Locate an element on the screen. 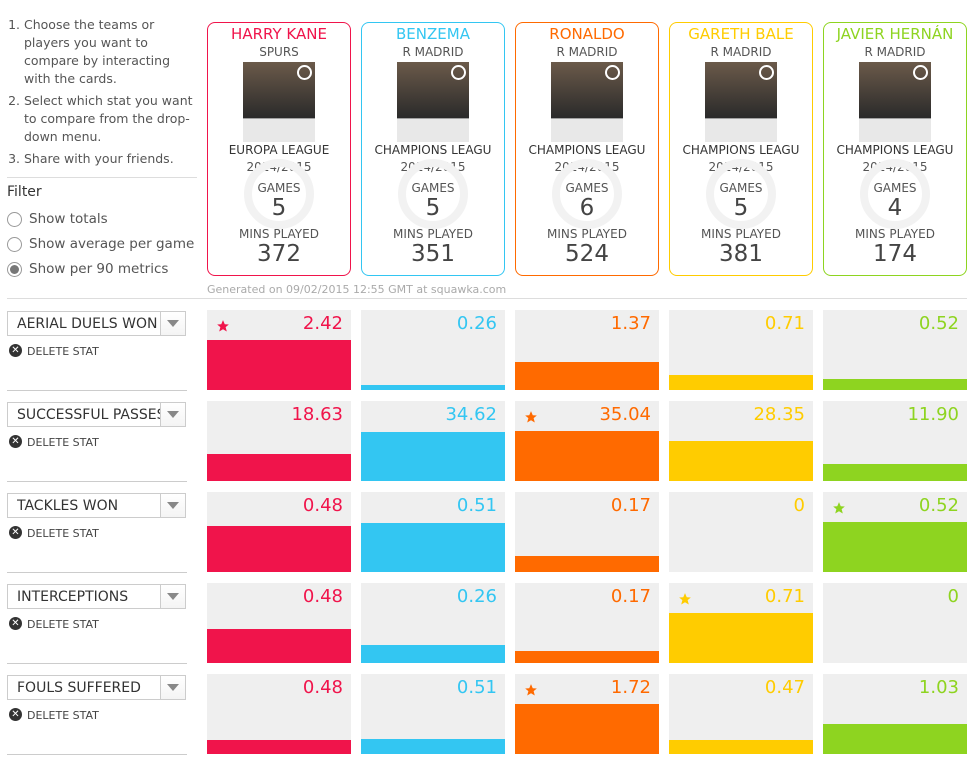  stat-box: 11.90 is located at coordinates (895, 441).